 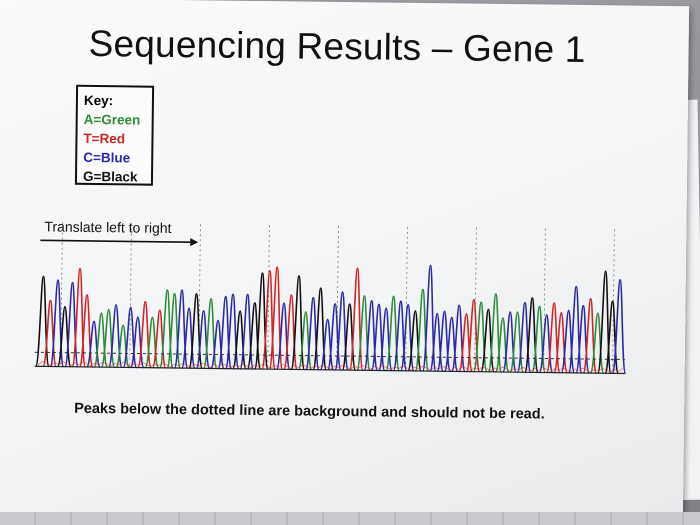 What do you see at coordinates (350, 518) in the screenshot?
I see `surface-edge` at bounding box center [350, 518].